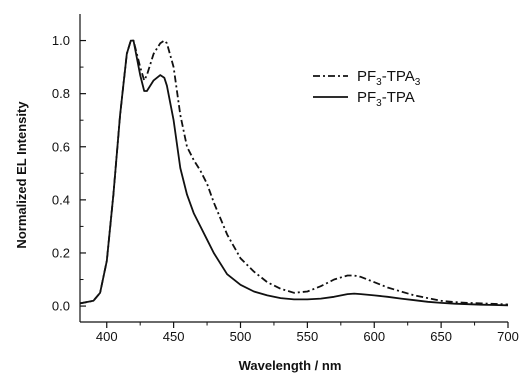  I want to click on x-tick-label: 400, so click(107, 336).